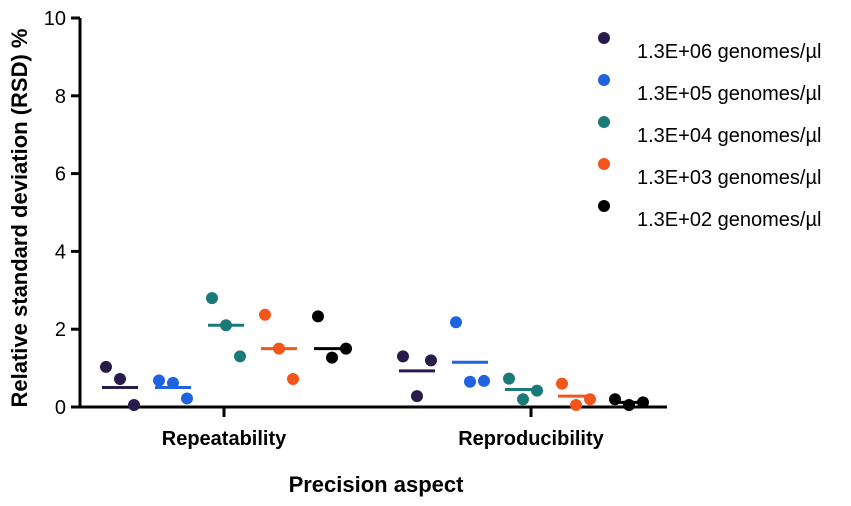  Describe the element at coordinates (60, 175) in the screenshot. I see `y-tick-label: 6` at that location.